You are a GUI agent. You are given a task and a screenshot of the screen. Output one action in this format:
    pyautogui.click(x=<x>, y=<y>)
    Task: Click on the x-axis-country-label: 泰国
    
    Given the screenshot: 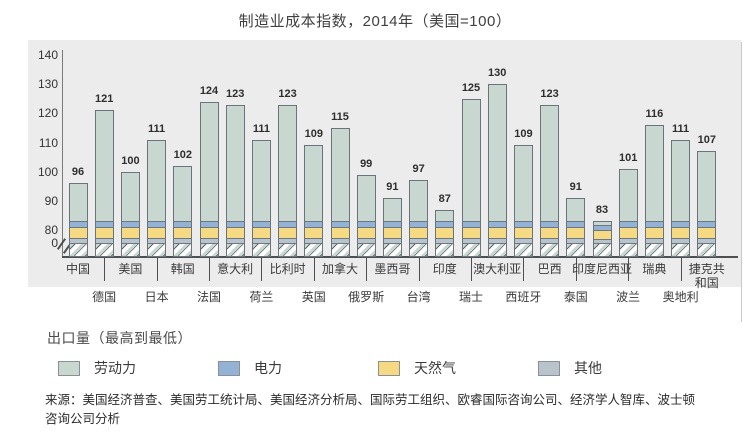 What is the action you would take?
    pyautogui.click(x=575, y=297)
    